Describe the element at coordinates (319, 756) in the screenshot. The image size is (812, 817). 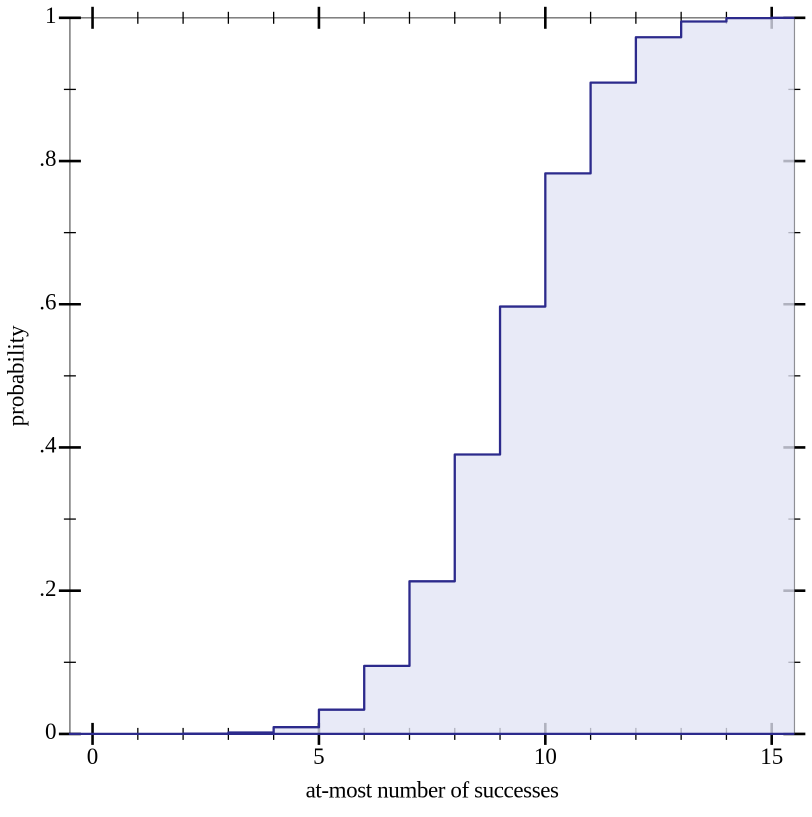
I see `svg-text: 5` at that location.